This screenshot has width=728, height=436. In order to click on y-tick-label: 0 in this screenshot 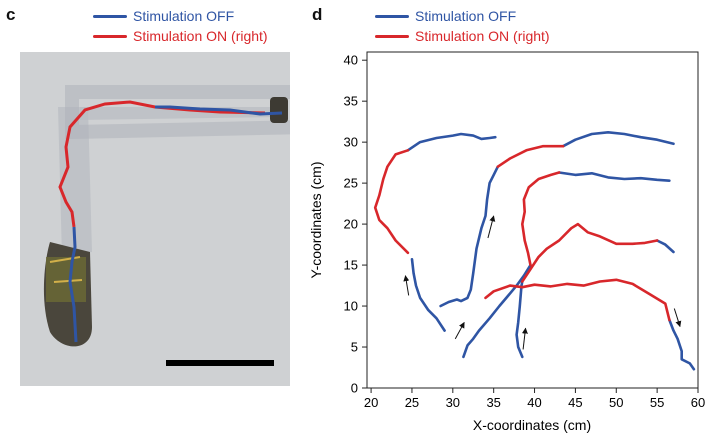, I will do `click(354, 388)`.